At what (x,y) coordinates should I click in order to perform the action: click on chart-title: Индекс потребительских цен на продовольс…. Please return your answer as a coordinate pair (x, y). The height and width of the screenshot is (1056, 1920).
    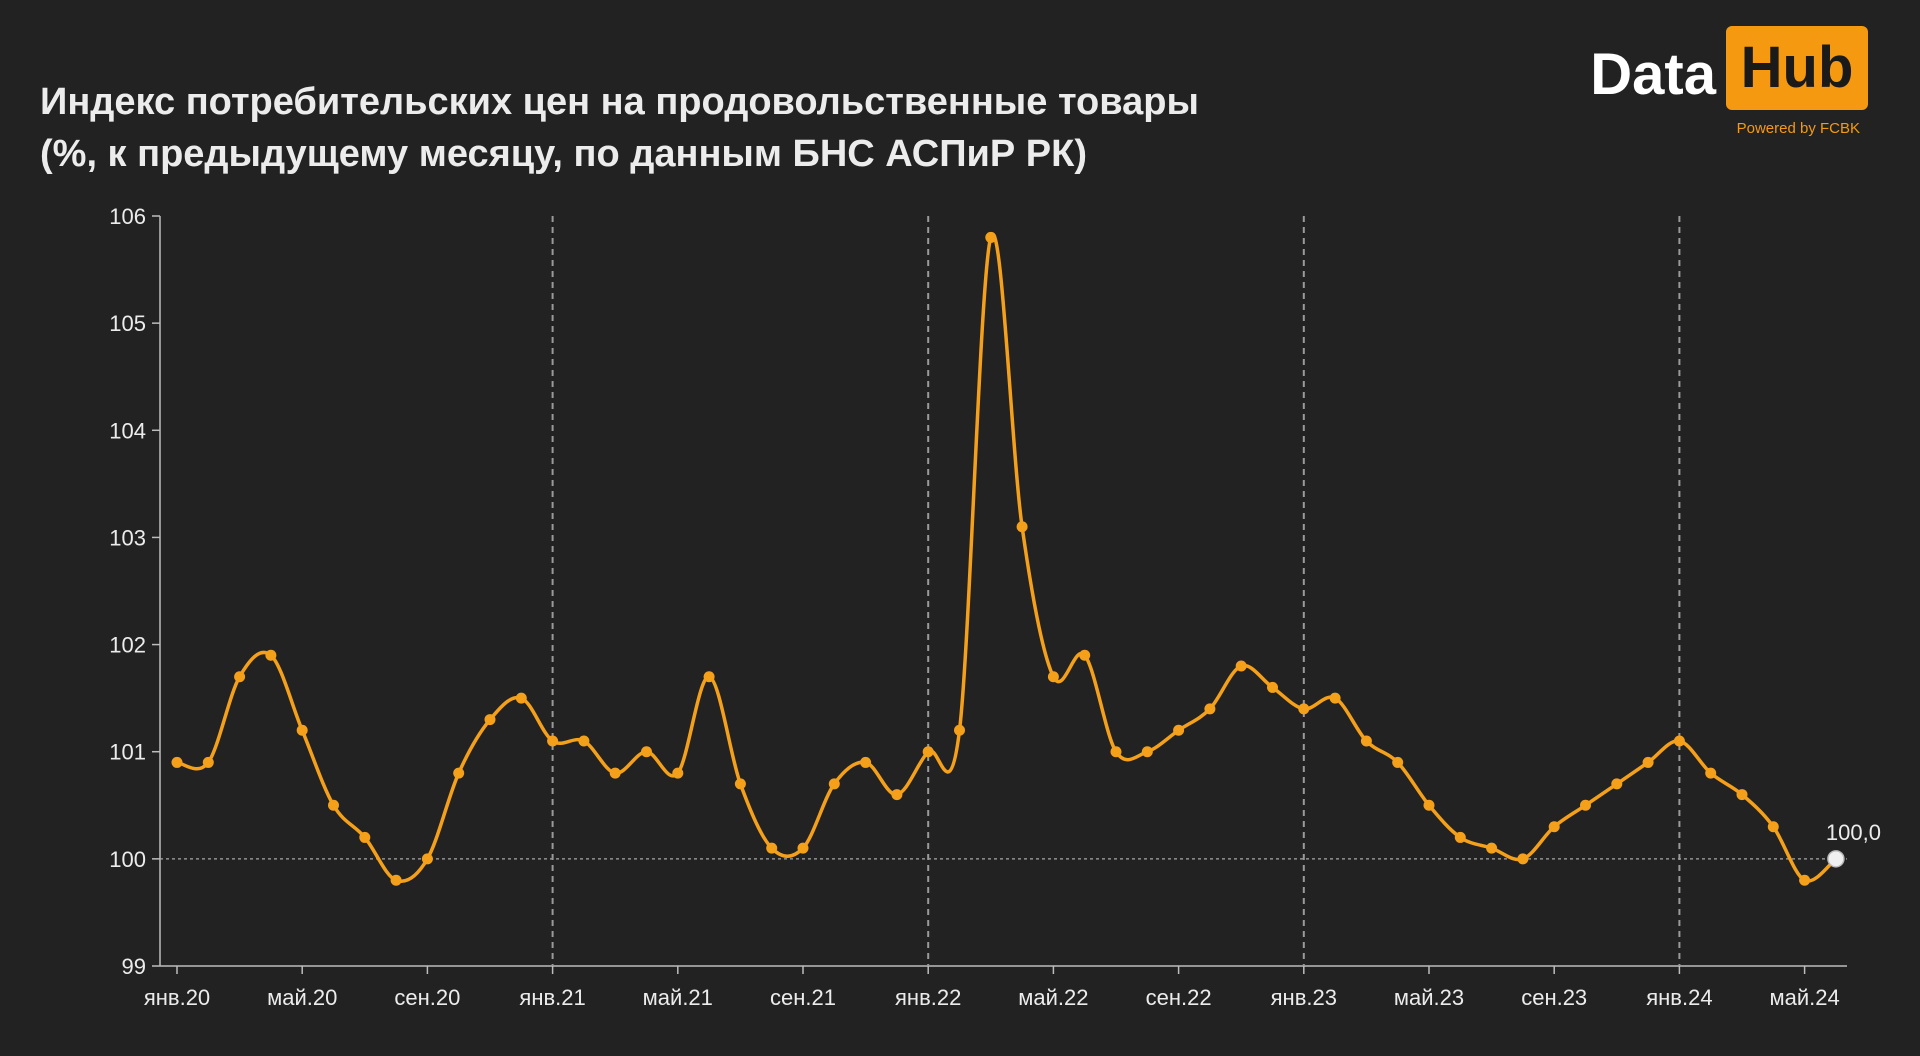
    Looking at the image, I should click on (690, 128).